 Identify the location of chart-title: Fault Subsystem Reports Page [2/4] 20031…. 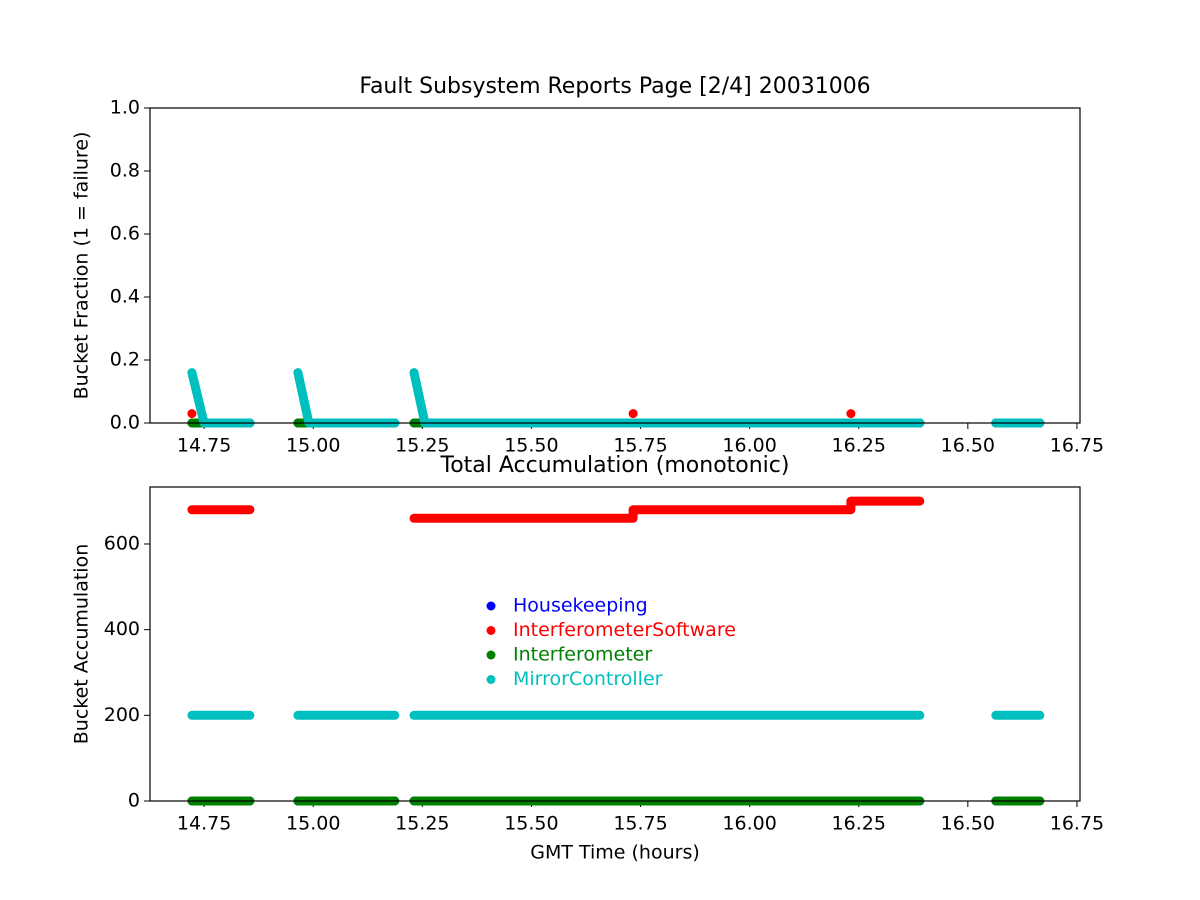
(614, 86).